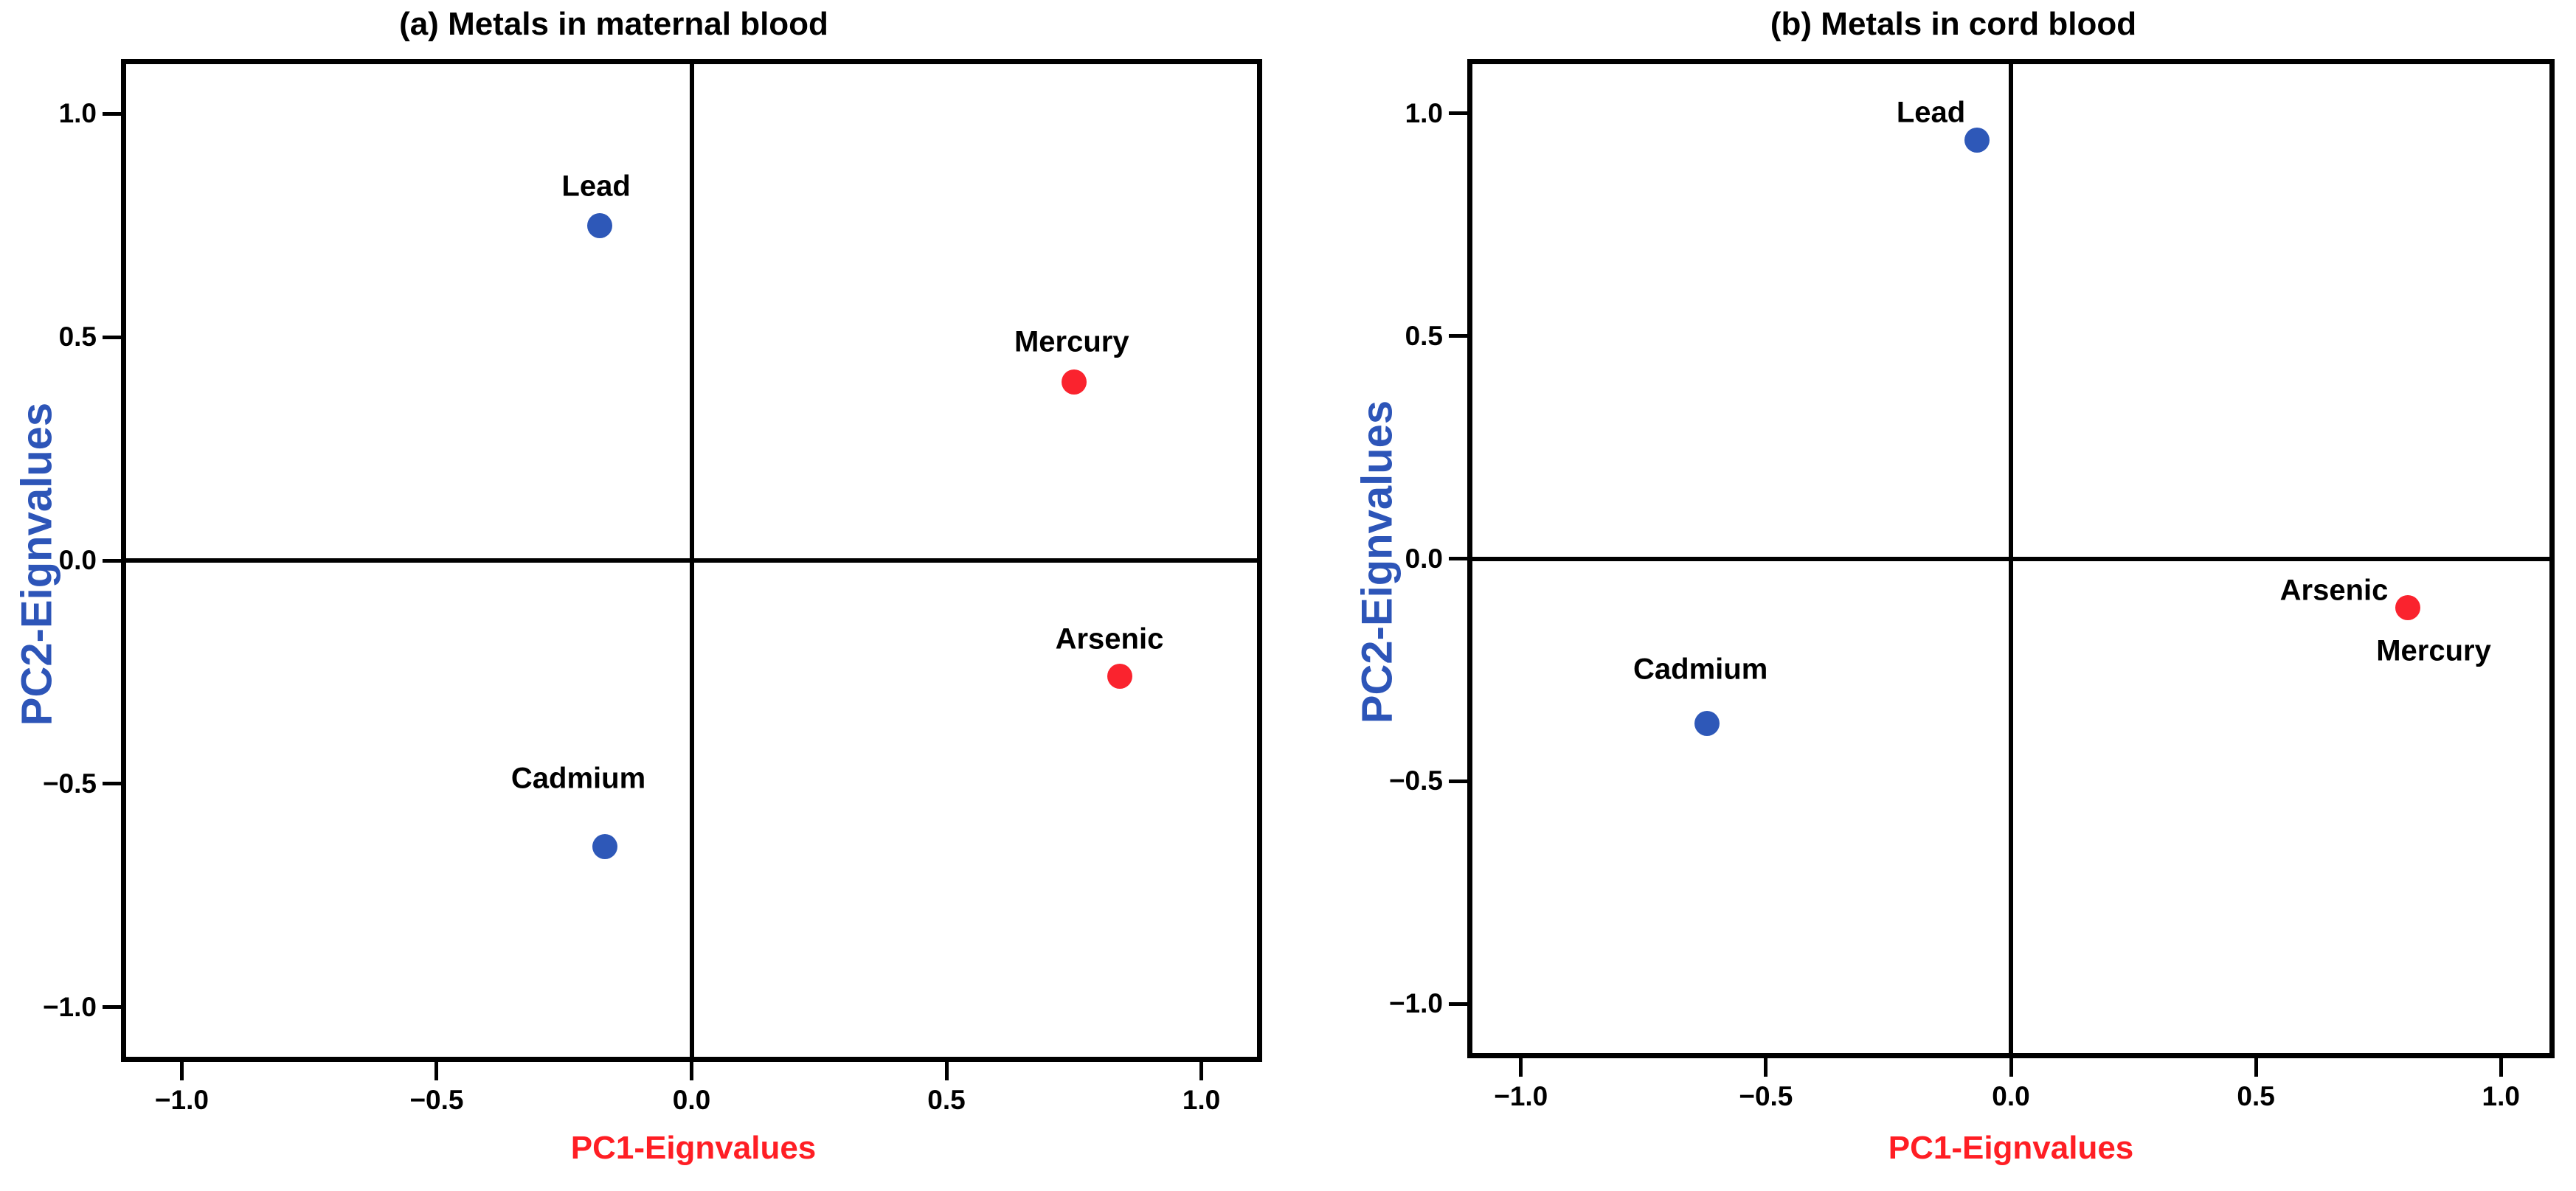 The width and height of the screenshot is (2576, 1191). I want to click on panel-b-y-axis-label: PC2-Eignvalues, so click(1378, 562).